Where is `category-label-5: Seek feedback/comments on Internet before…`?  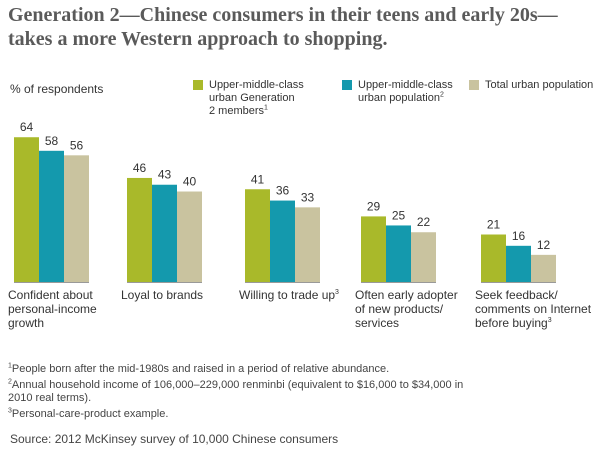 category-label-5: Seek feedback/comments on Internet before… is located at coordinates (533, 309).